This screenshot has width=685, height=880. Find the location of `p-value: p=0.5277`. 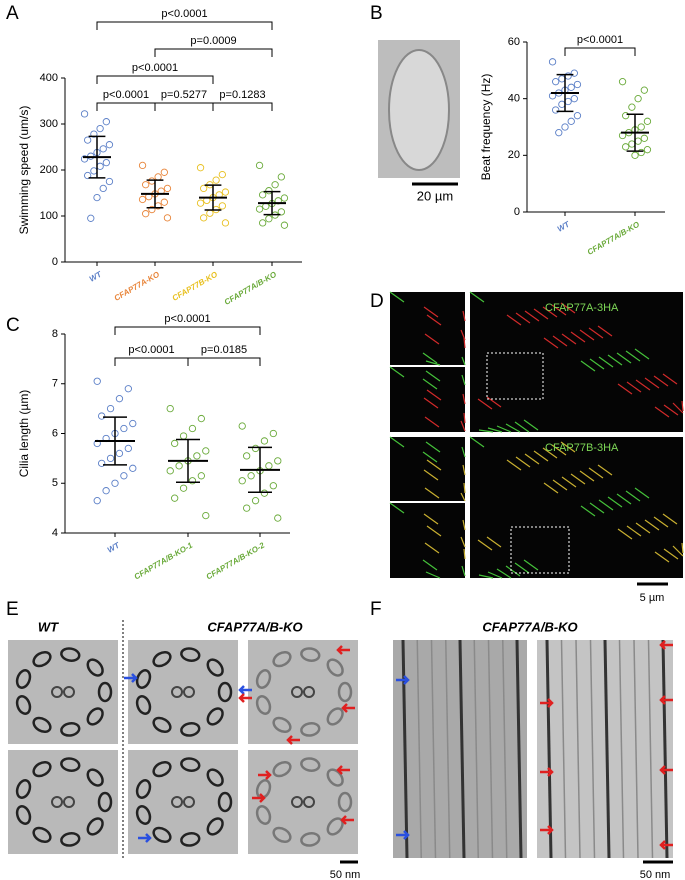

p-value: p=0.5277 is located at coordinates (184, 95).